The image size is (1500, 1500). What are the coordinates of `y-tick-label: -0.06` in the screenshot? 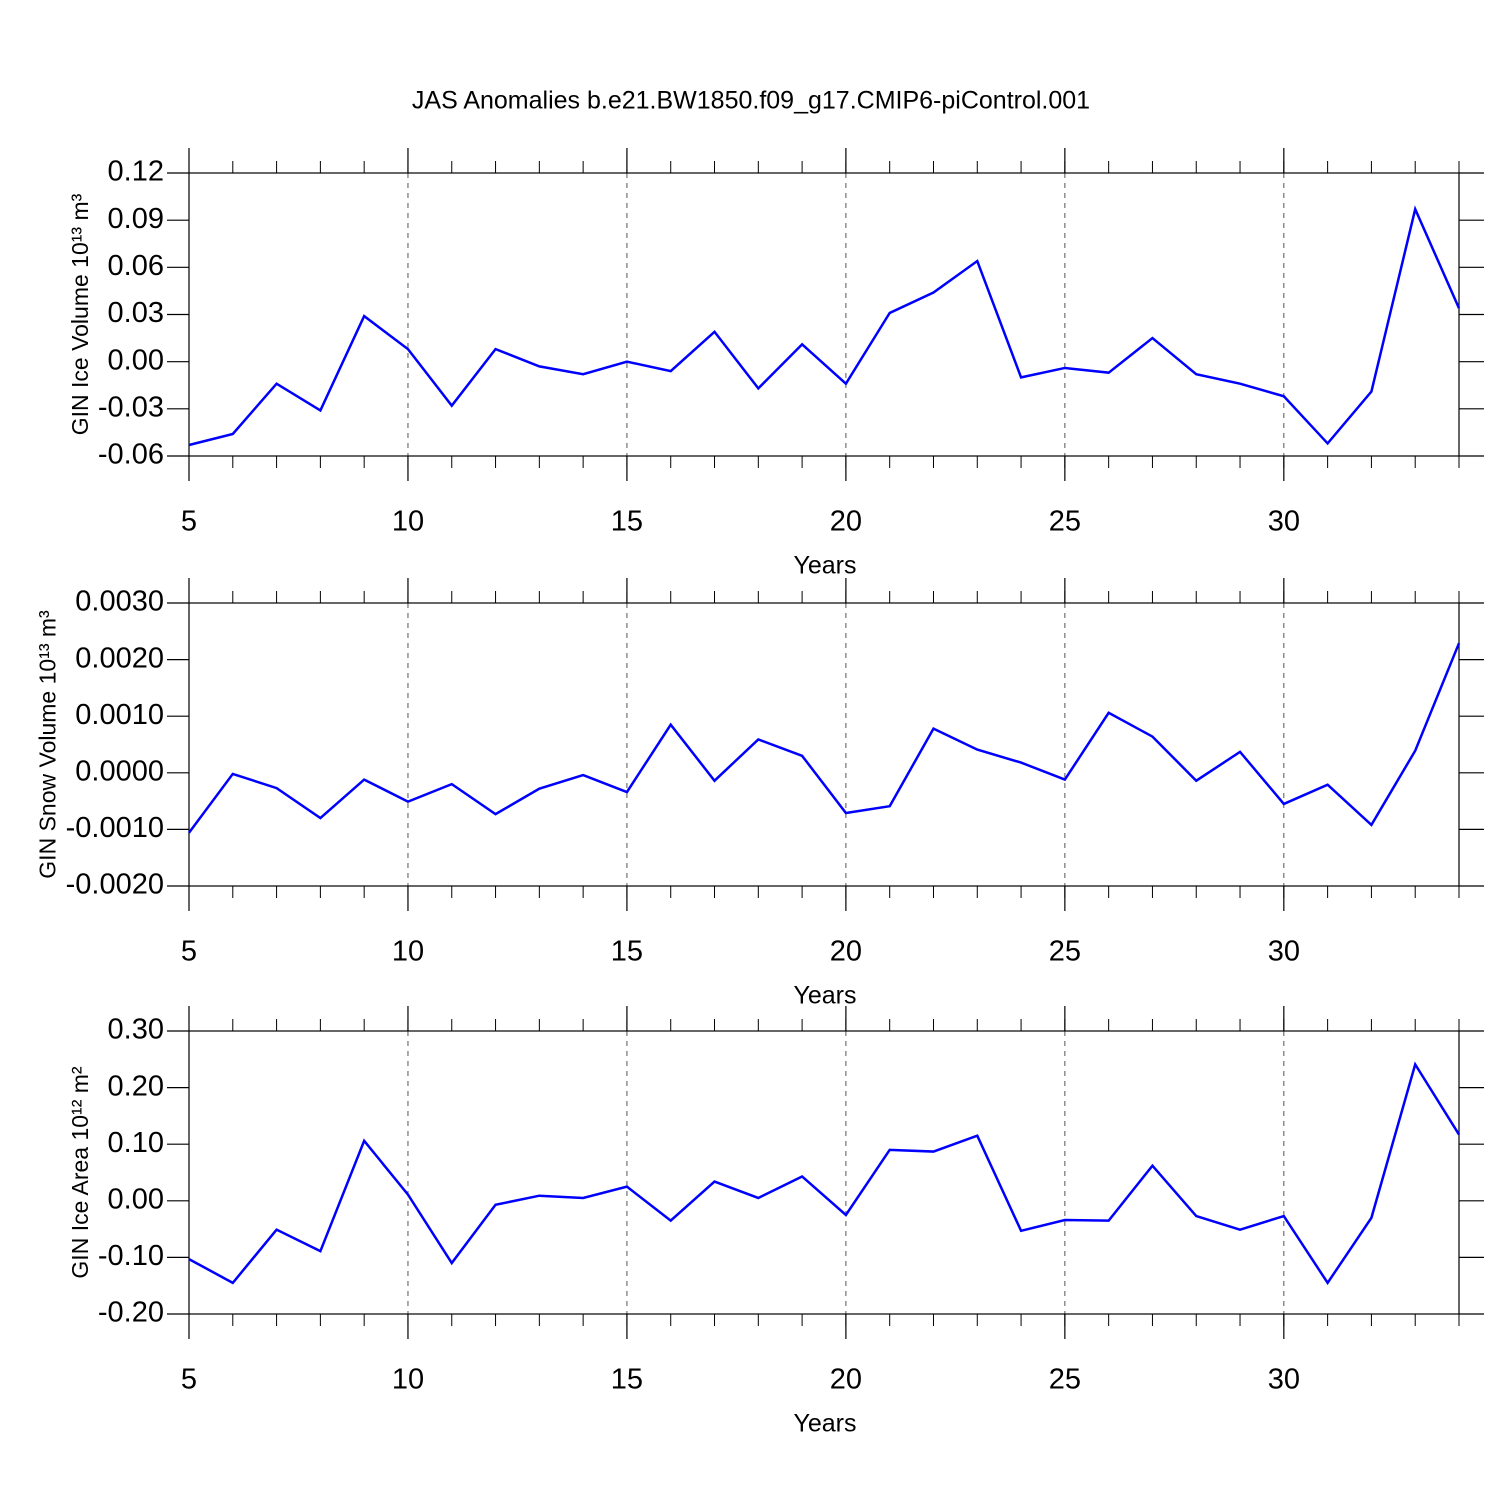 It's located at (131, 455).